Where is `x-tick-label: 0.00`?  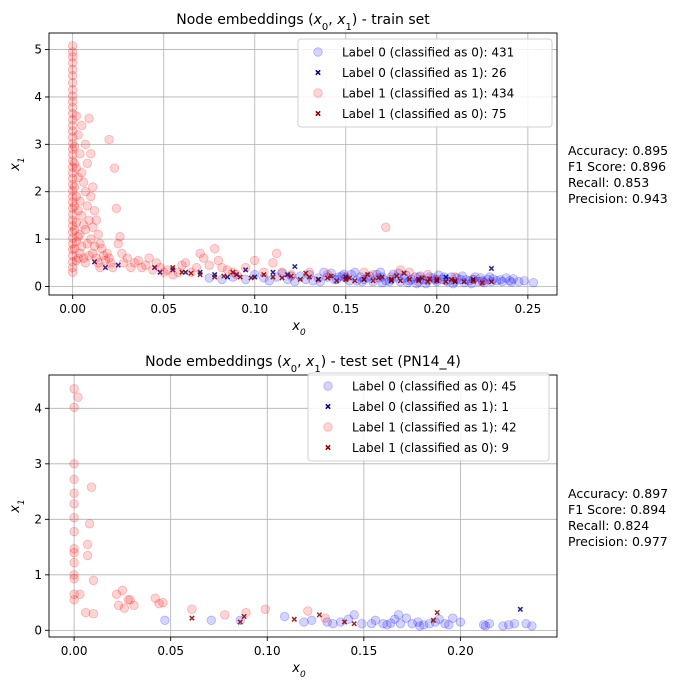
x-tick-label: 0.00 is located at coordinates (72, 309).